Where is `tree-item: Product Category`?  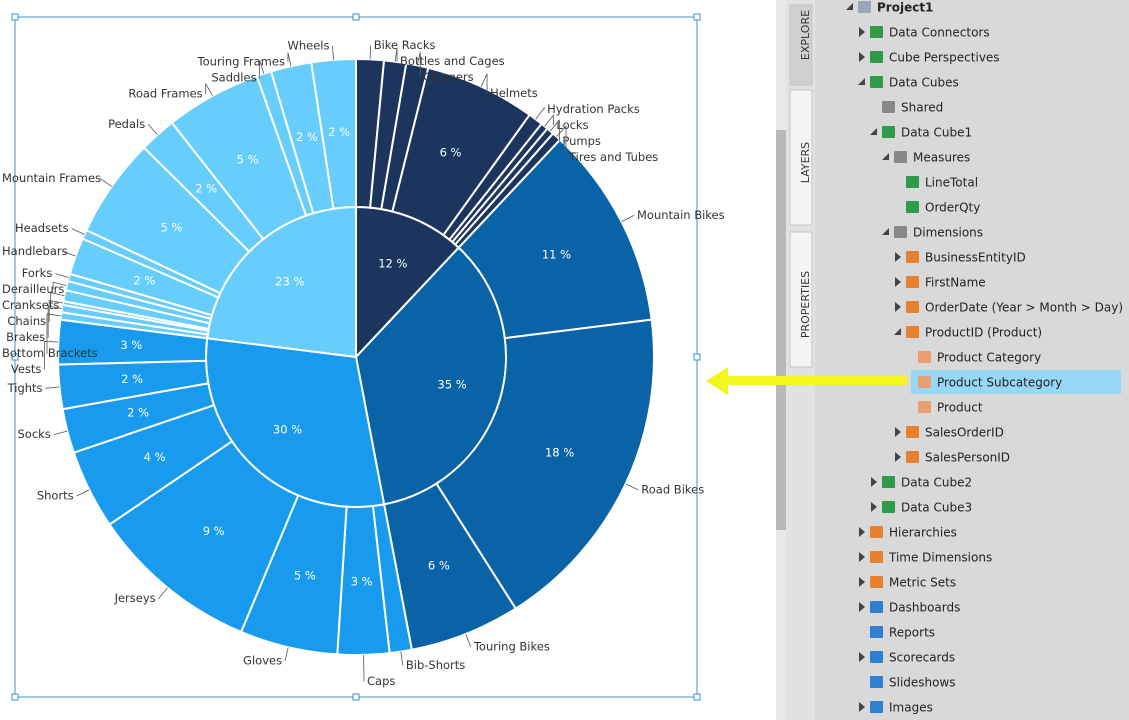
tree-item: Product Category is located at coordinates (989, 358).